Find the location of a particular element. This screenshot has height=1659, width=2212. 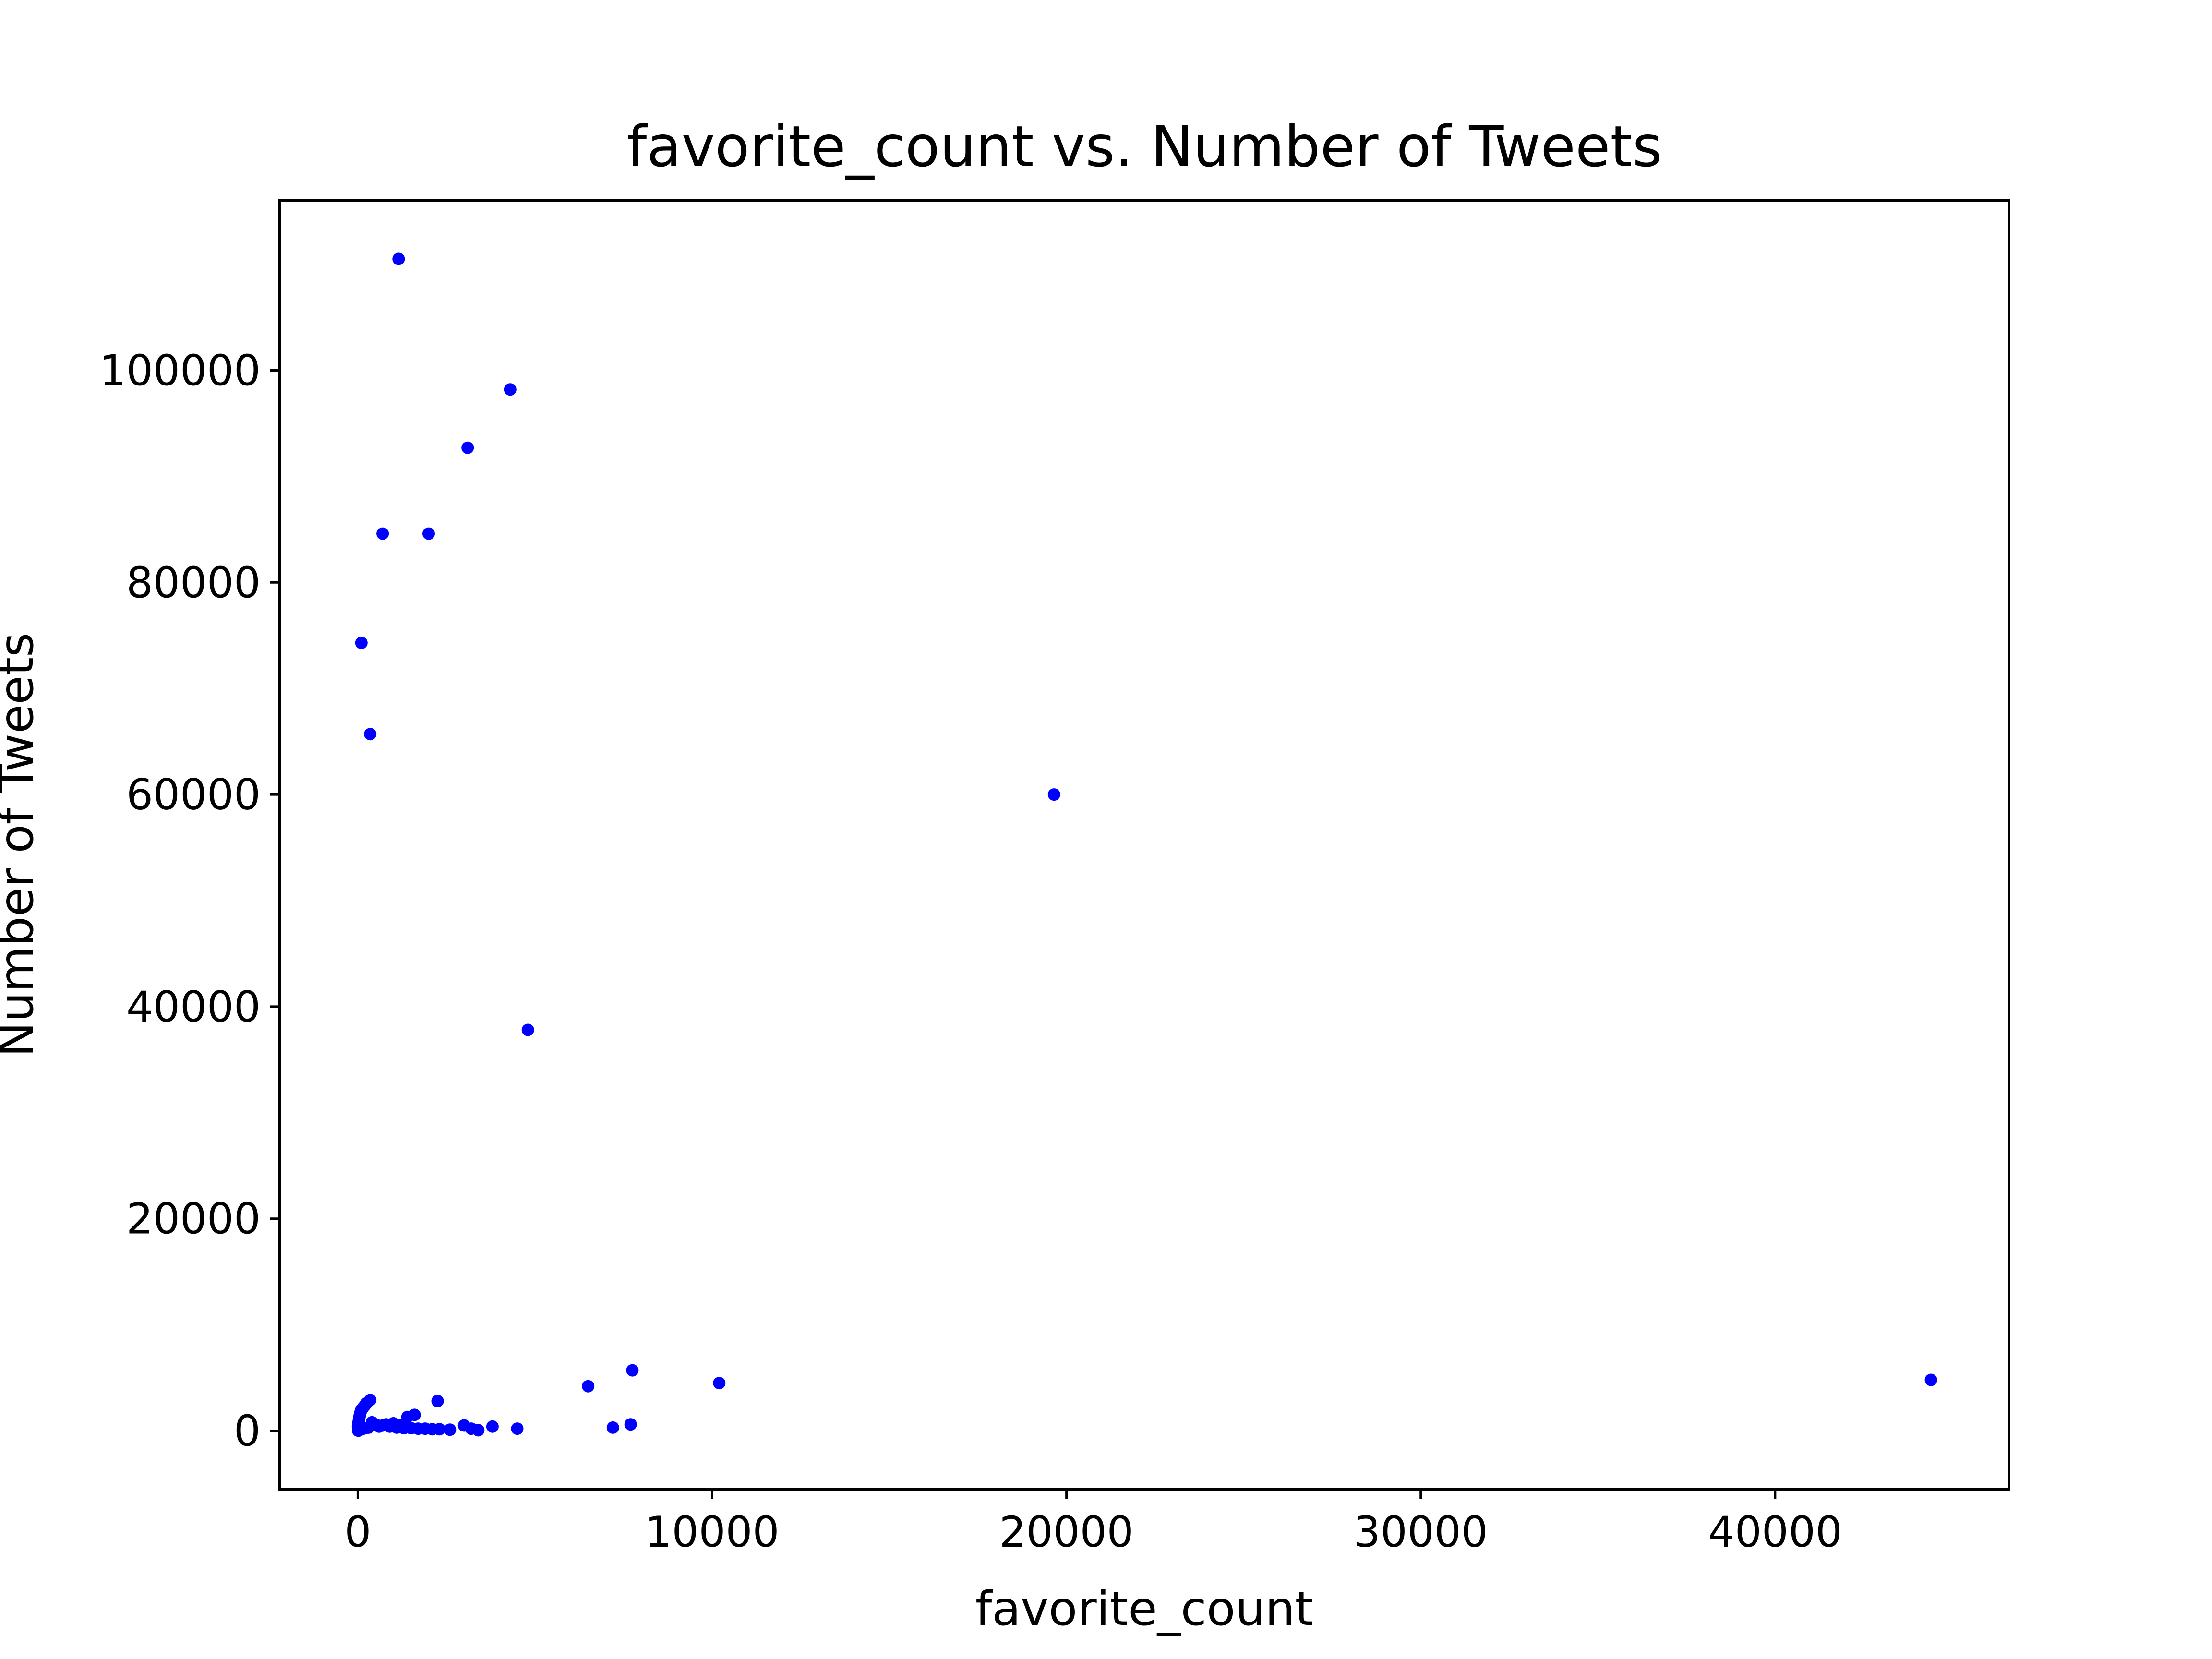

y-tick-label: 40000 is located at coordinates (193, 1007).